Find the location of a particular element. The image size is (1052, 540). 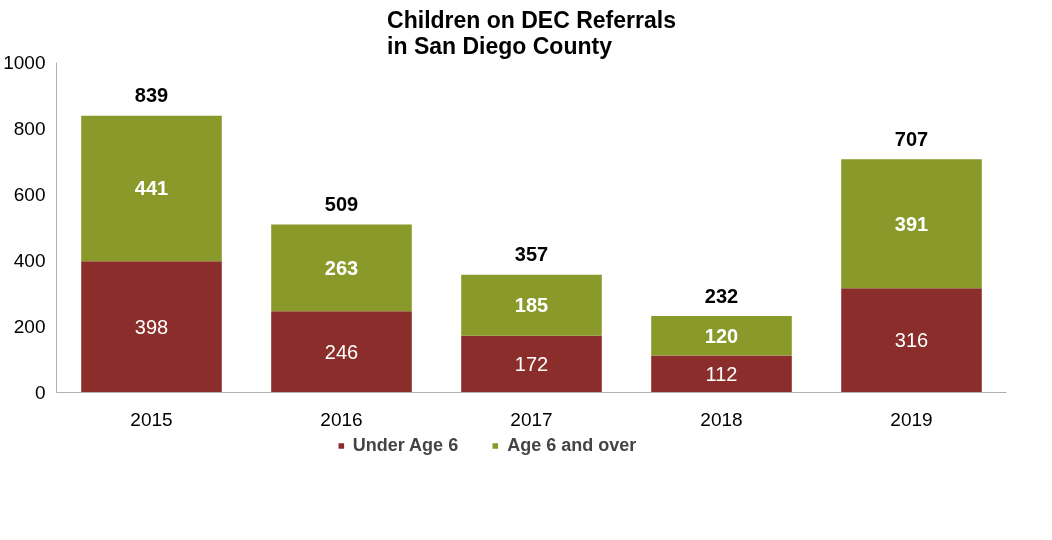

chart-title: Children on DEC Referrals in San Diego County is located at coordinates (531, 32).